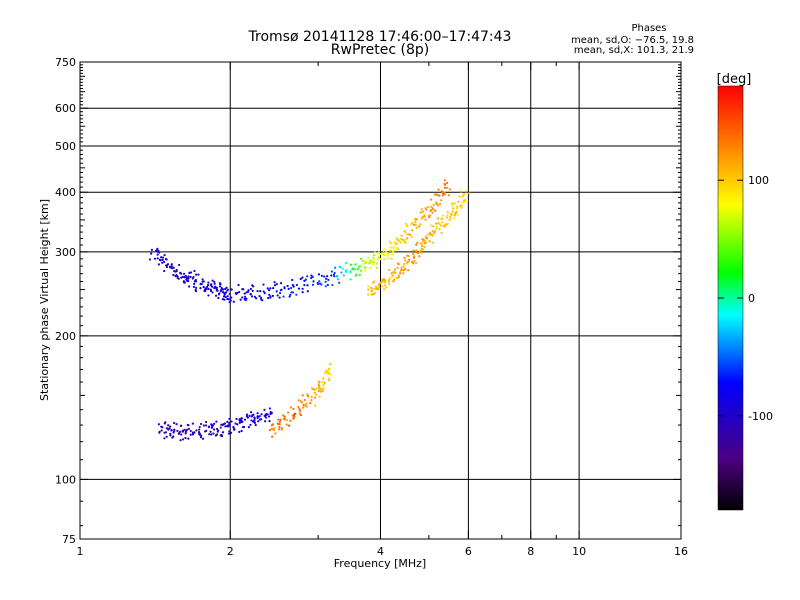 The height and width of the screenshot is (600, 800). What do you see at coordinates (380, 563) in the screenshot?
I see `x-axis-label: Frequency [MHz]` at bounding box center [380, 563].